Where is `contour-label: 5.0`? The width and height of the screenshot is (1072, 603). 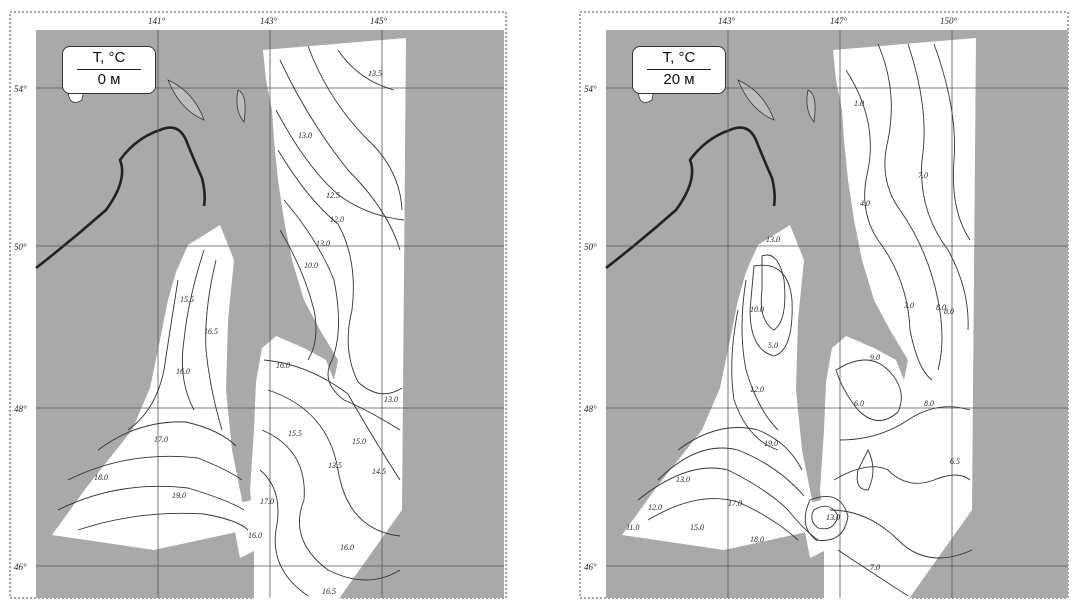
contour-label: 5.0 is located at coordinates (773, 345).